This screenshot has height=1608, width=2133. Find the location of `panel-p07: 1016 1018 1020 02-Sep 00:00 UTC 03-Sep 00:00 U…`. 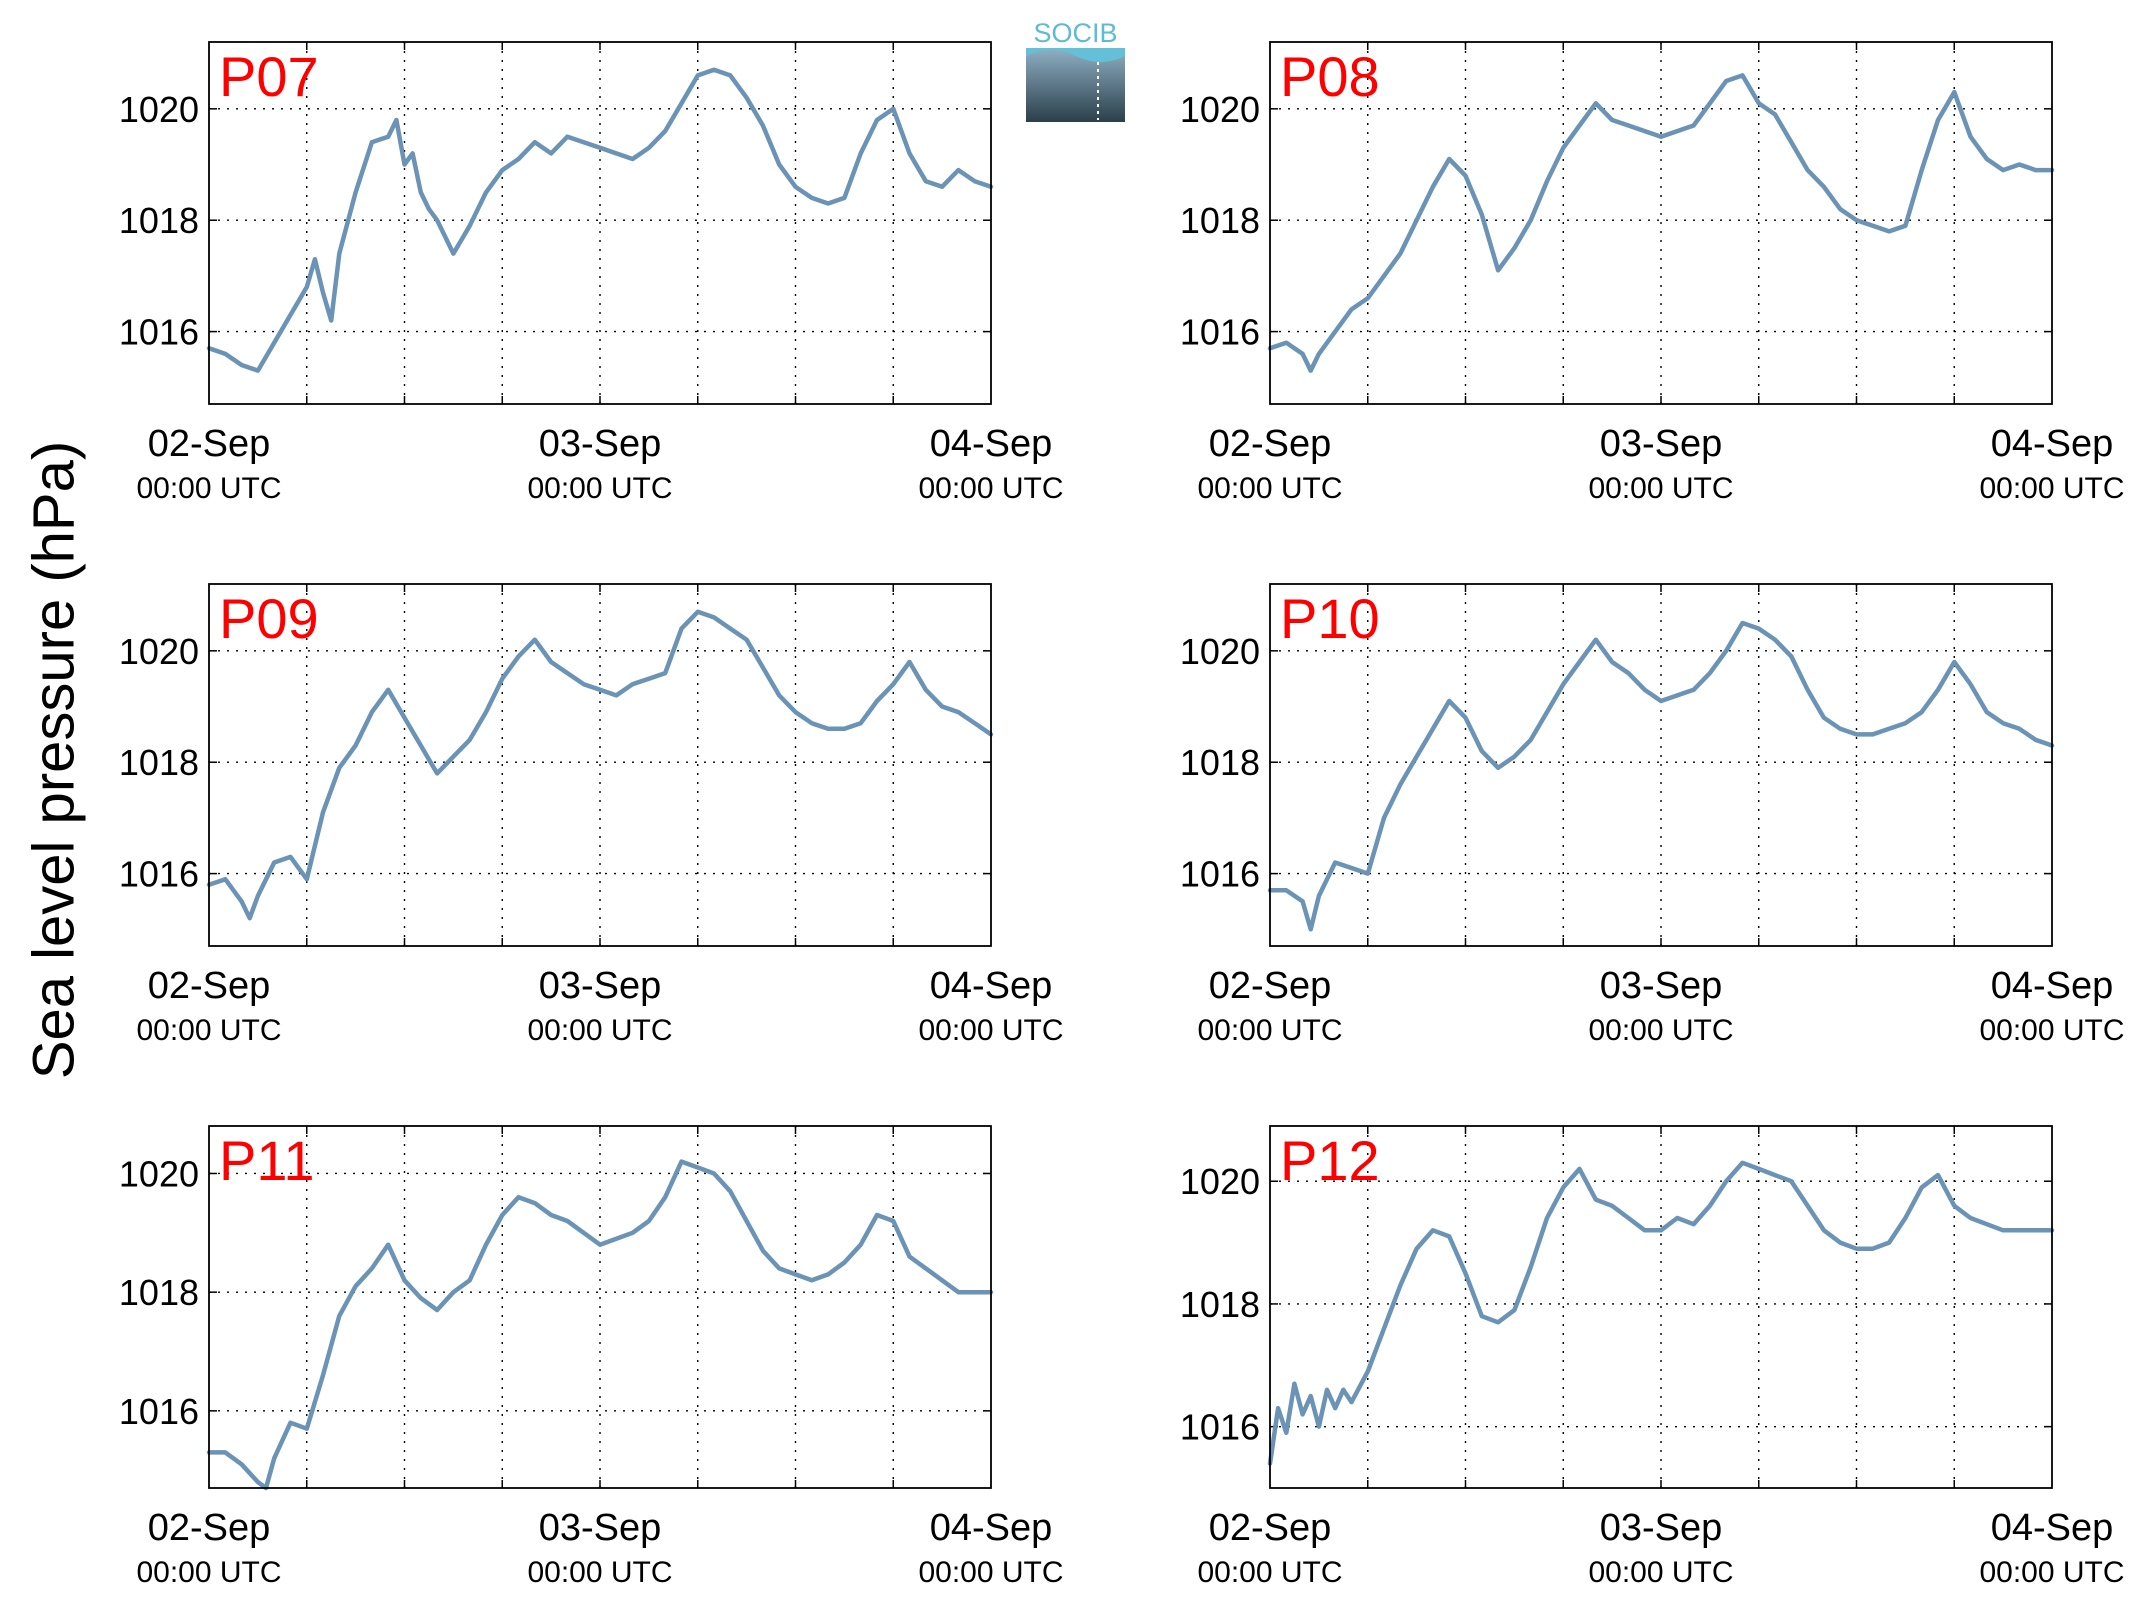

panel-p07: 1016 1018 1020 02-Sep 00:00 UTC 03-Sep 00:00 U… is located at coordinates (591, 273).